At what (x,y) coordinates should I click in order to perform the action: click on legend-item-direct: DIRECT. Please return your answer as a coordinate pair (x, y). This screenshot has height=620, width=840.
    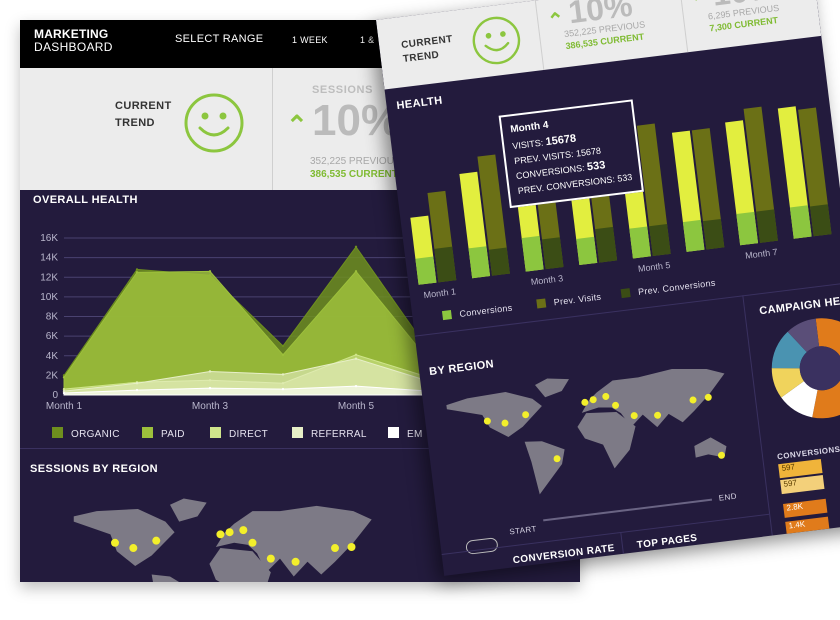
    Looking at the image, I should click on (239, 433).